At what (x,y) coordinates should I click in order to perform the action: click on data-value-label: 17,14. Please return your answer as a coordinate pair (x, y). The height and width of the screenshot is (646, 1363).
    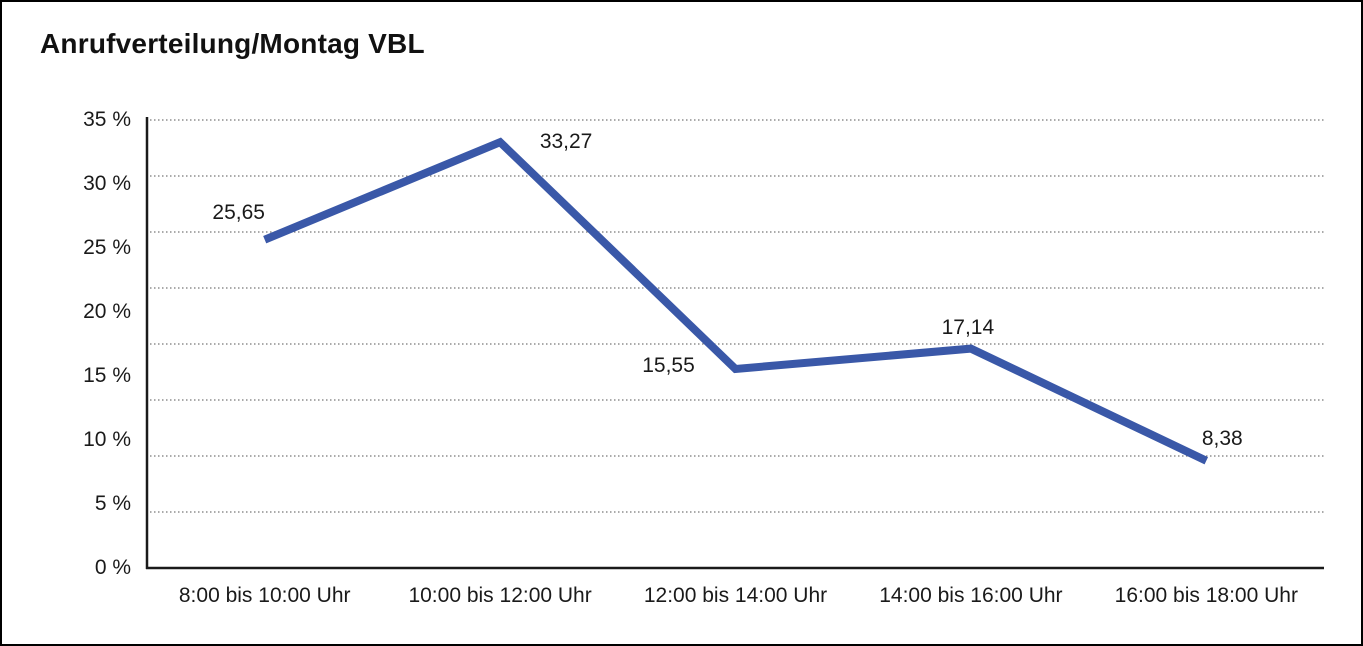
    Looking at the image, I should click on (968, 327).